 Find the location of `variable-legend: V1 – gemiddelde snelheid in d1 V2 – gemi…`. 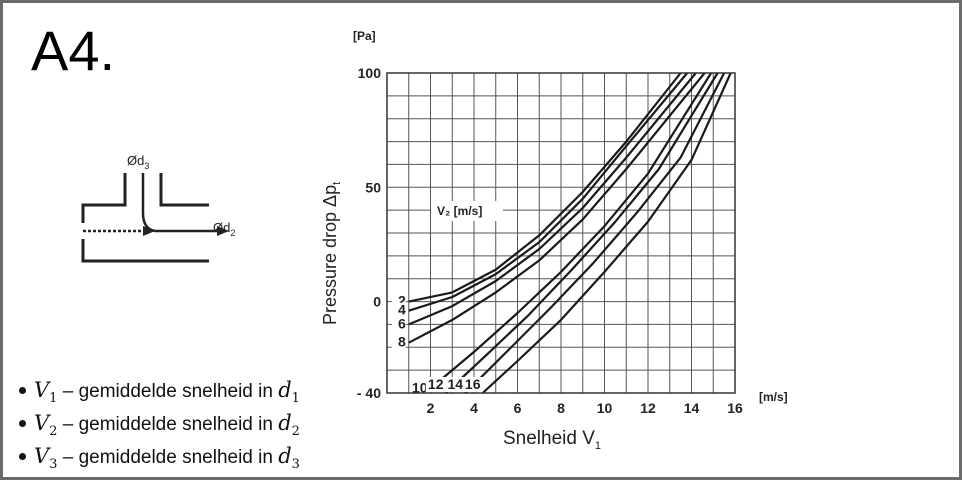

variable-legend: V1 – gemiddelde snelheid in d1 V2 – gemi… is located at coordinates (157, 424).